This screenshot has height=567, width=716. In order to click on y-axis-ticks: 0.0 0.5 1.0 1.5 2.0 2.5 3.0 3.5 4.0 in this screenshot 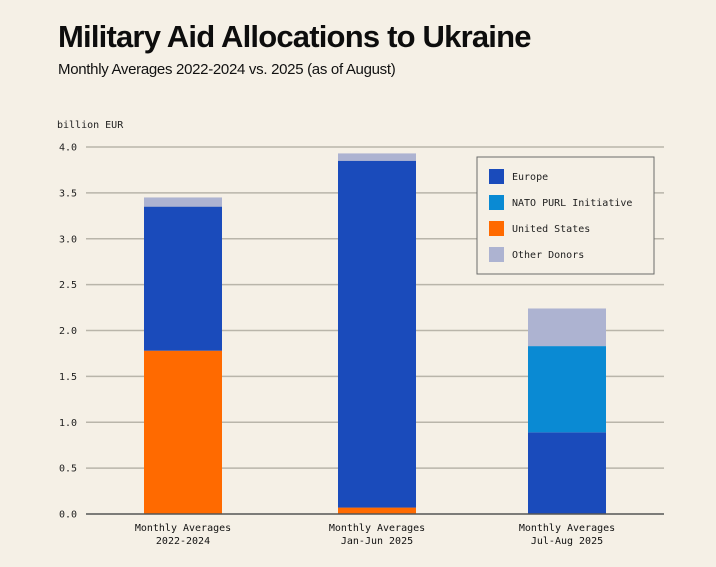, I will do `click(68, 332)`.